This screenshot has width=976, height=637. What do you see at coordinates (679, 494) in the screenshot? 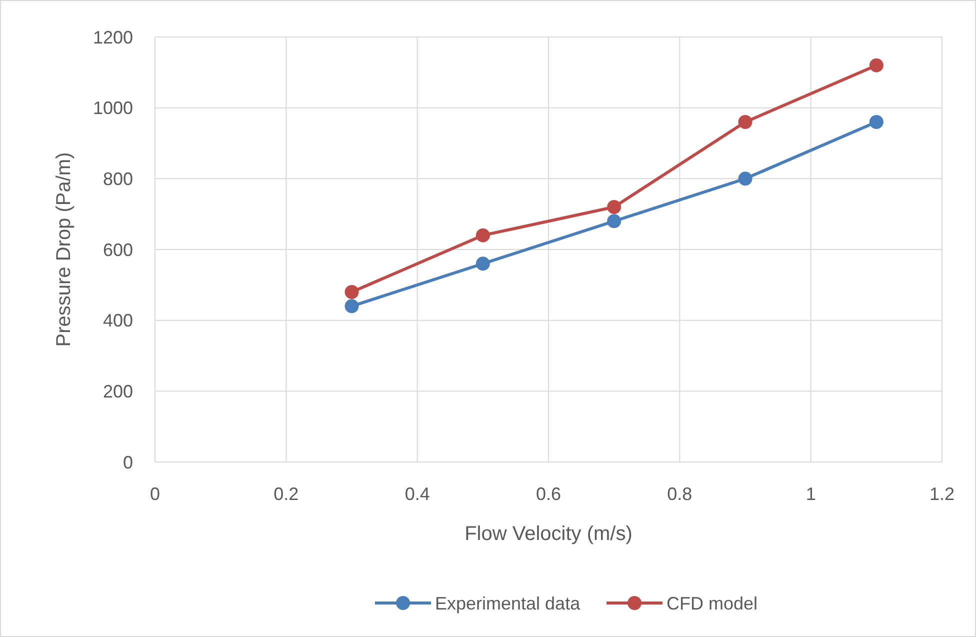
I see `x-tick-label: 0.8` at bounding box center [679, 494].